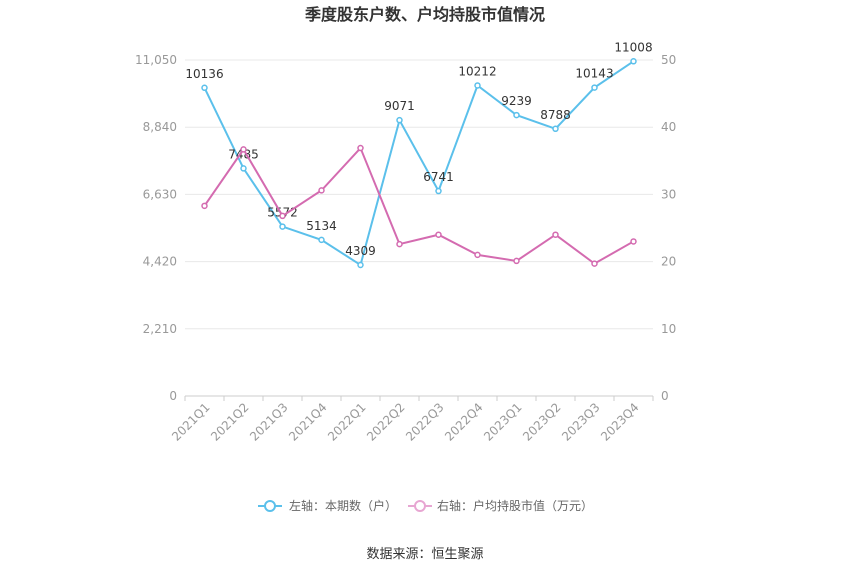 The height and width of the screenshot is (575, 850). What do you see at coordinates (668, 127) in the screenshot?
I see `right-tick-label: 40` at bounding box center [668, 127].